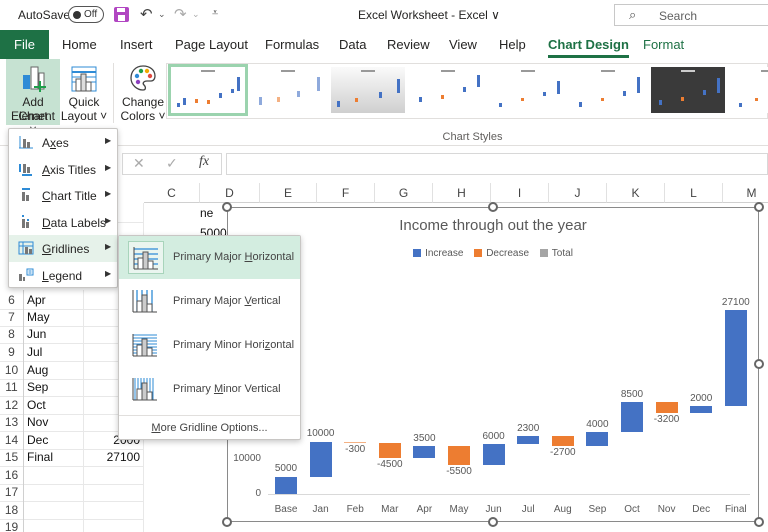  I want to click on row-header: 10, so click(12, 370).